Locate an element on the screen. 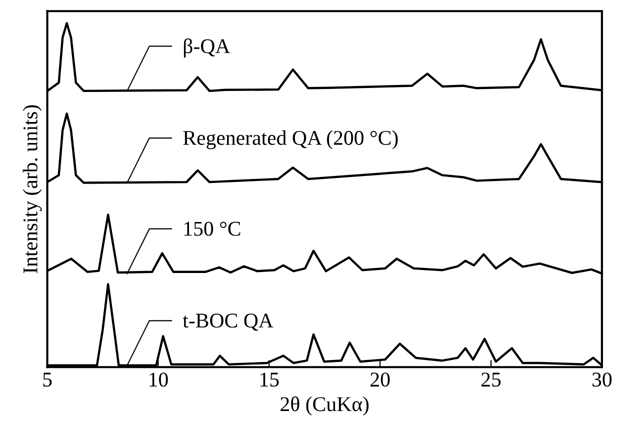 Image resolution: width=639 pixels, height=445 pixels. x-tick-label: 20 is located at coordinates (380, 379).